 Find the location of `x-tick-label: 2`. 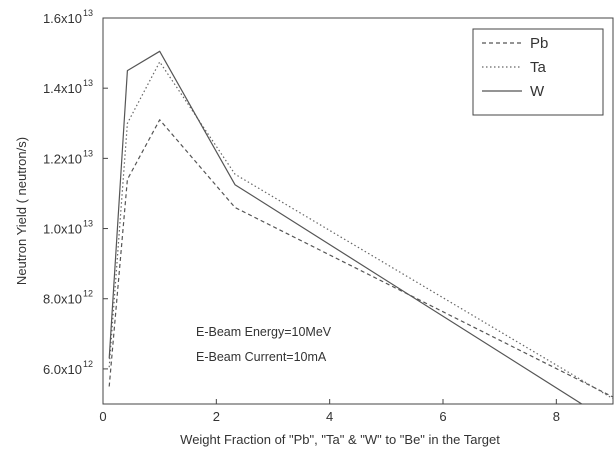

x-tick-label: 2 is located at coordinates (216, 416).